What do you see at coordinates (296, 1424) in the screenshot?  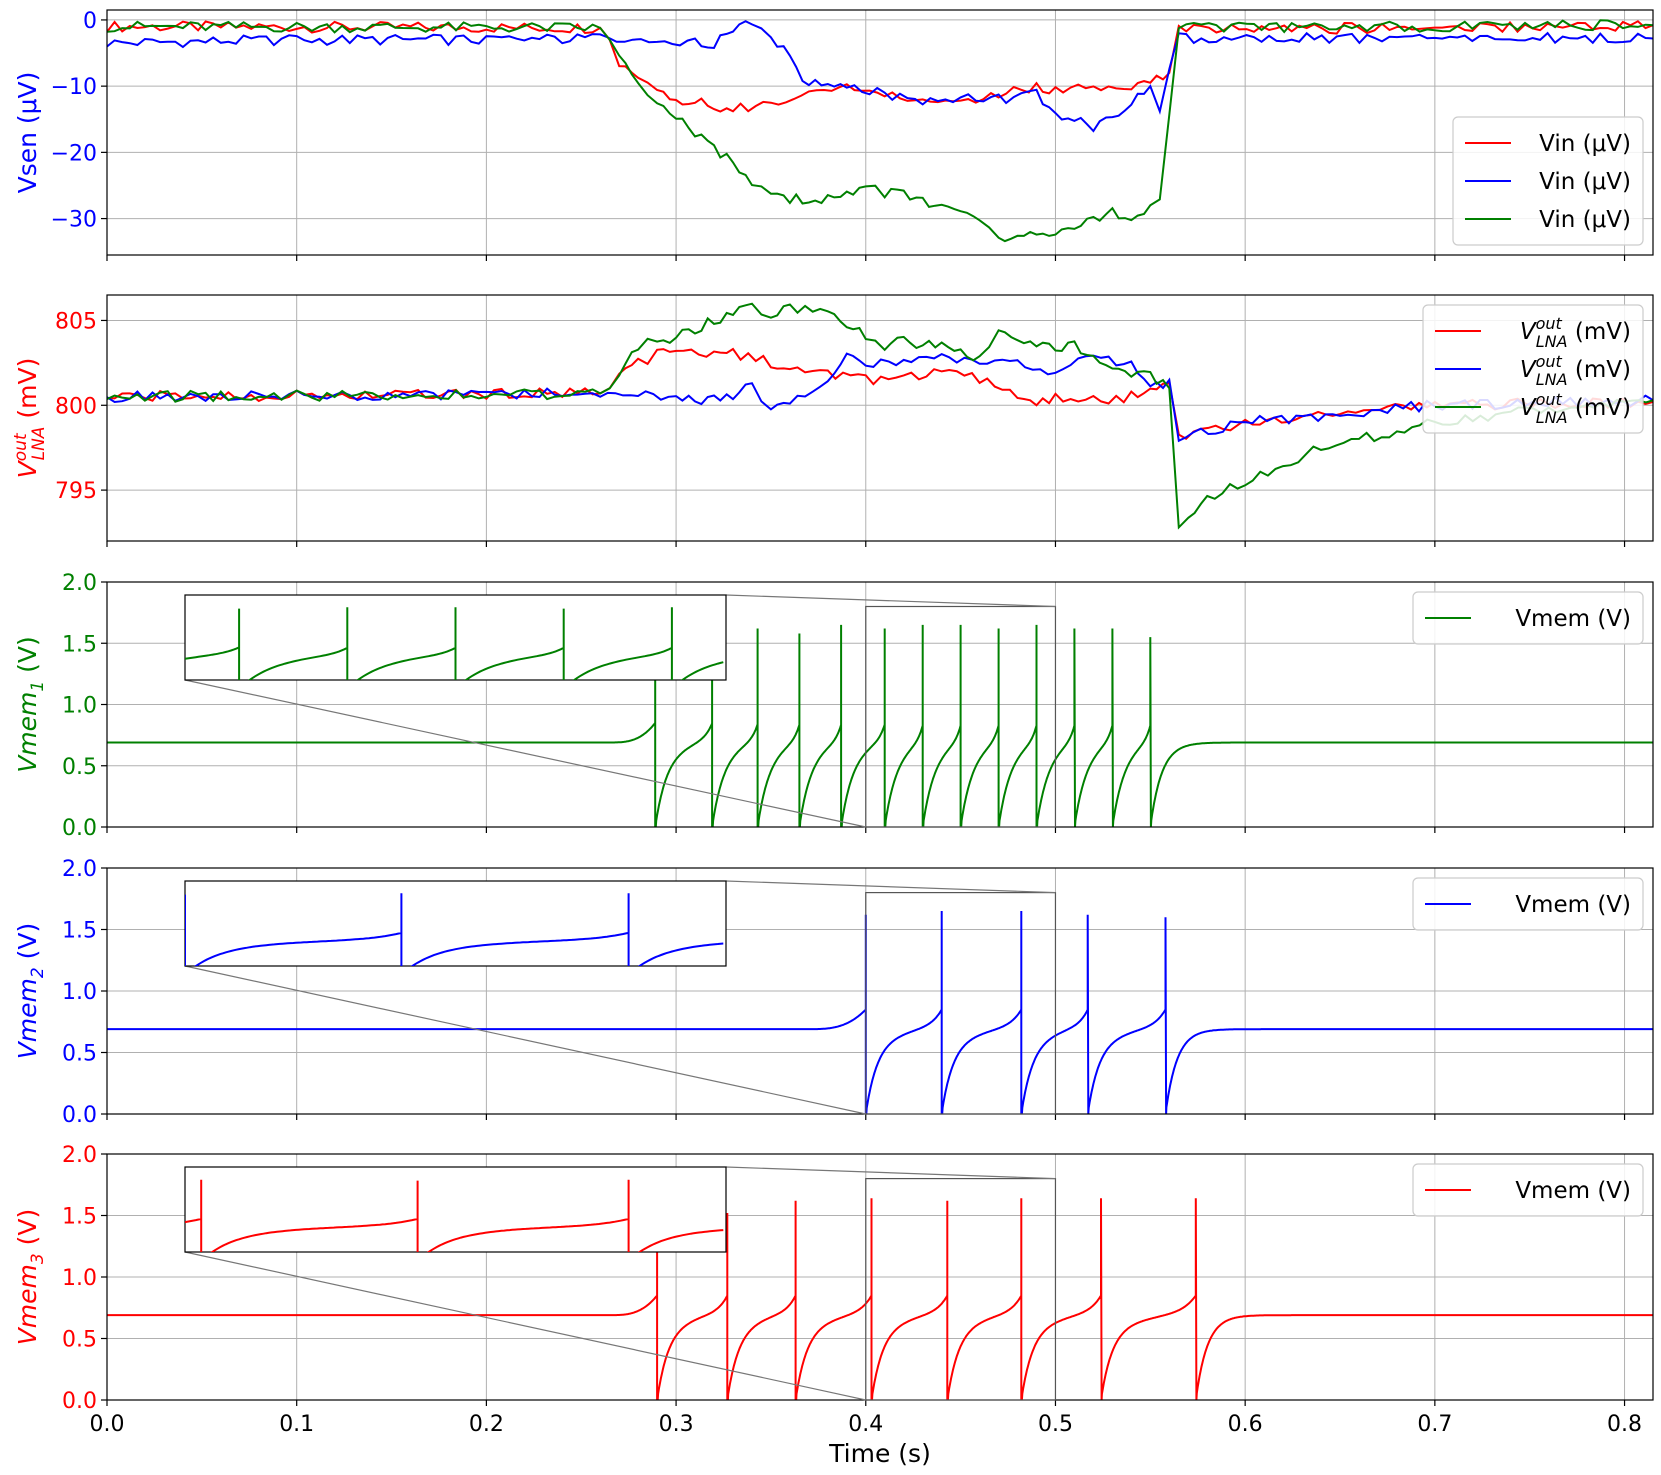 I see `x-tick-label: 0.1` at bounding box center [296, 1424].